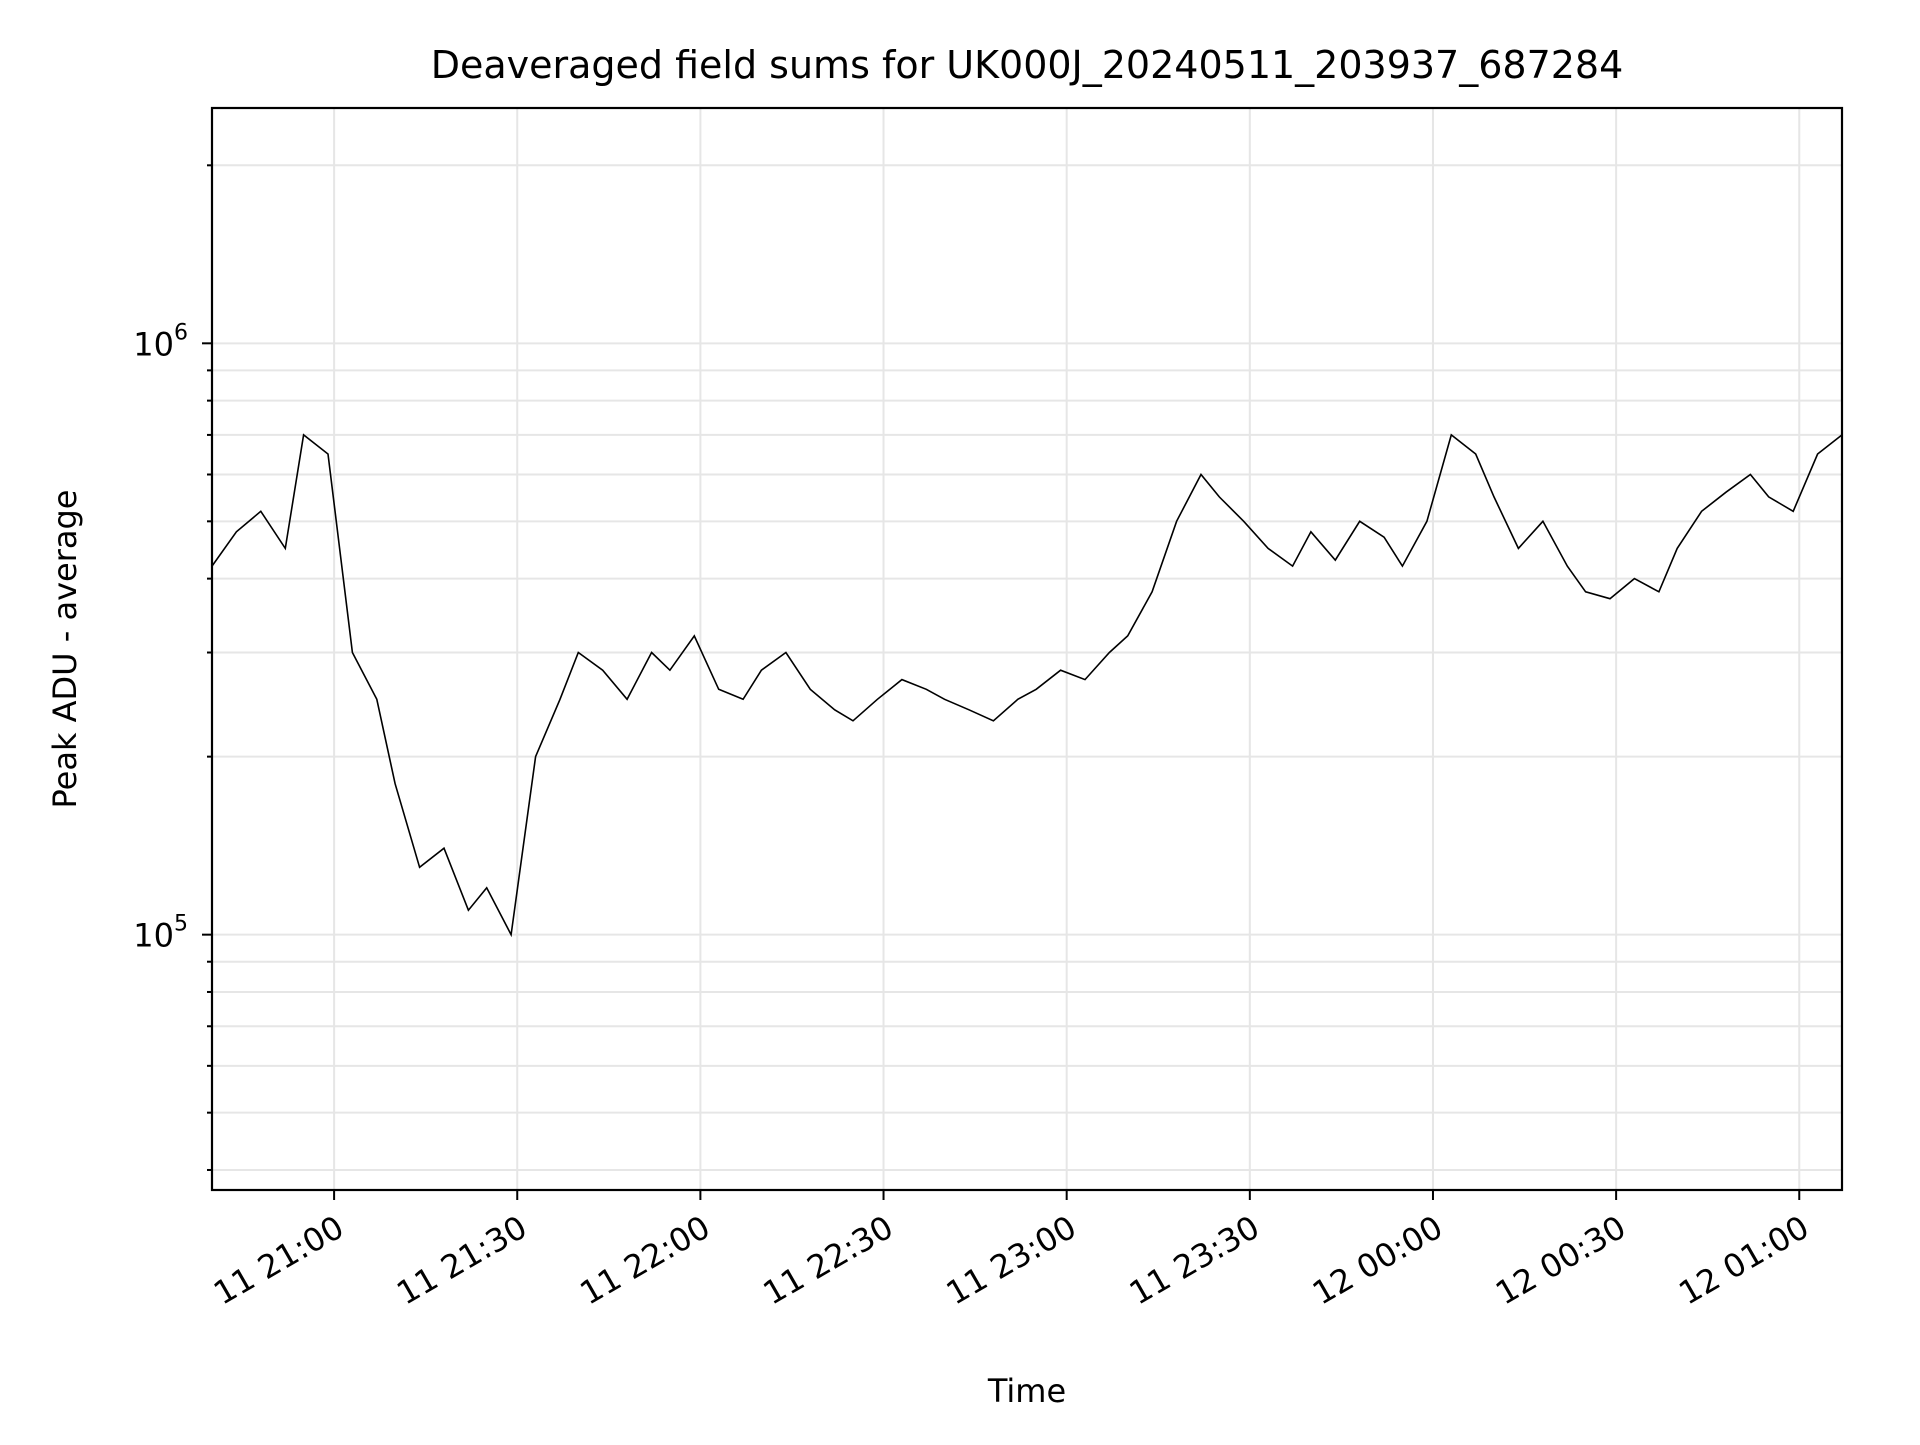  I want to click on x-tick-label: 11 21:00, so click(278, 1260).